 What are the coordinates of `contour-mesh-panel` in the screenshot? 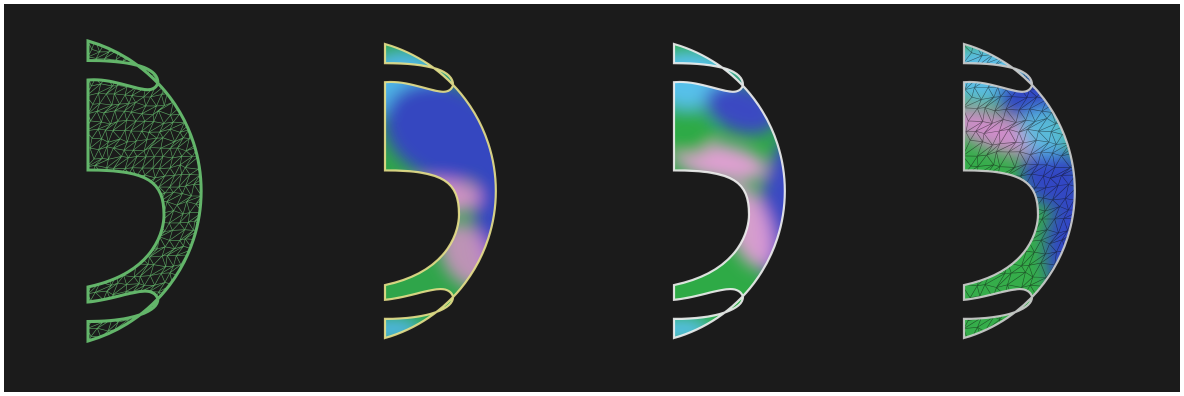 It's located at (1019, 191).